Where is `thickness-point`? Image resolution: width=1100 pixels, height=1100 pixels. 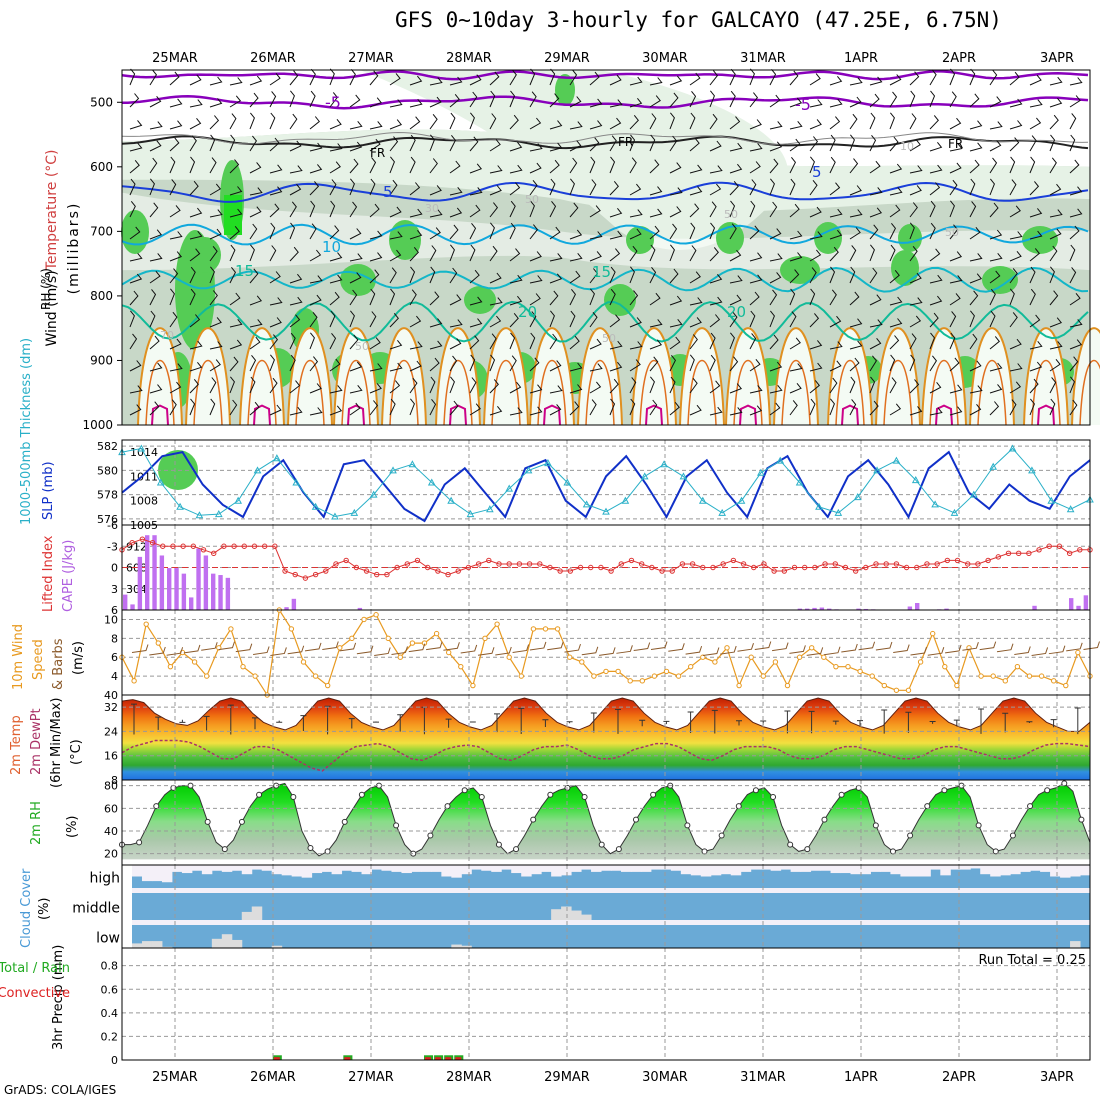
thickness-point is located at coordinates (722, 512).